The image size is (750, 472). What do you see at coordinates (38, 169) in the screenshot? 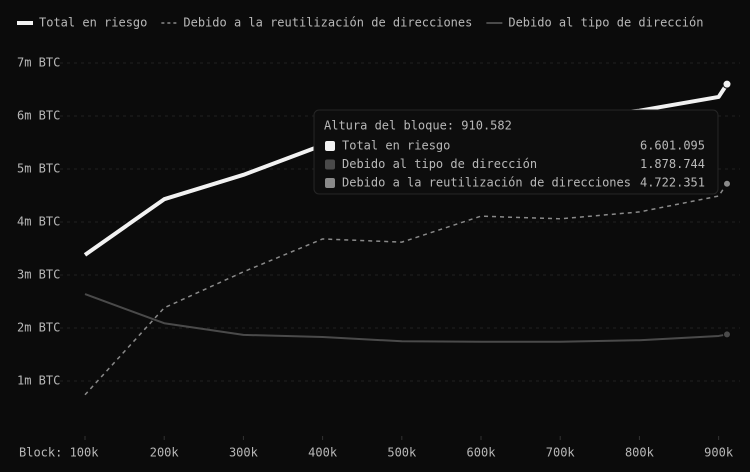
I see `y-tick-label: 5m BTC` at bounding box center [38, 169].